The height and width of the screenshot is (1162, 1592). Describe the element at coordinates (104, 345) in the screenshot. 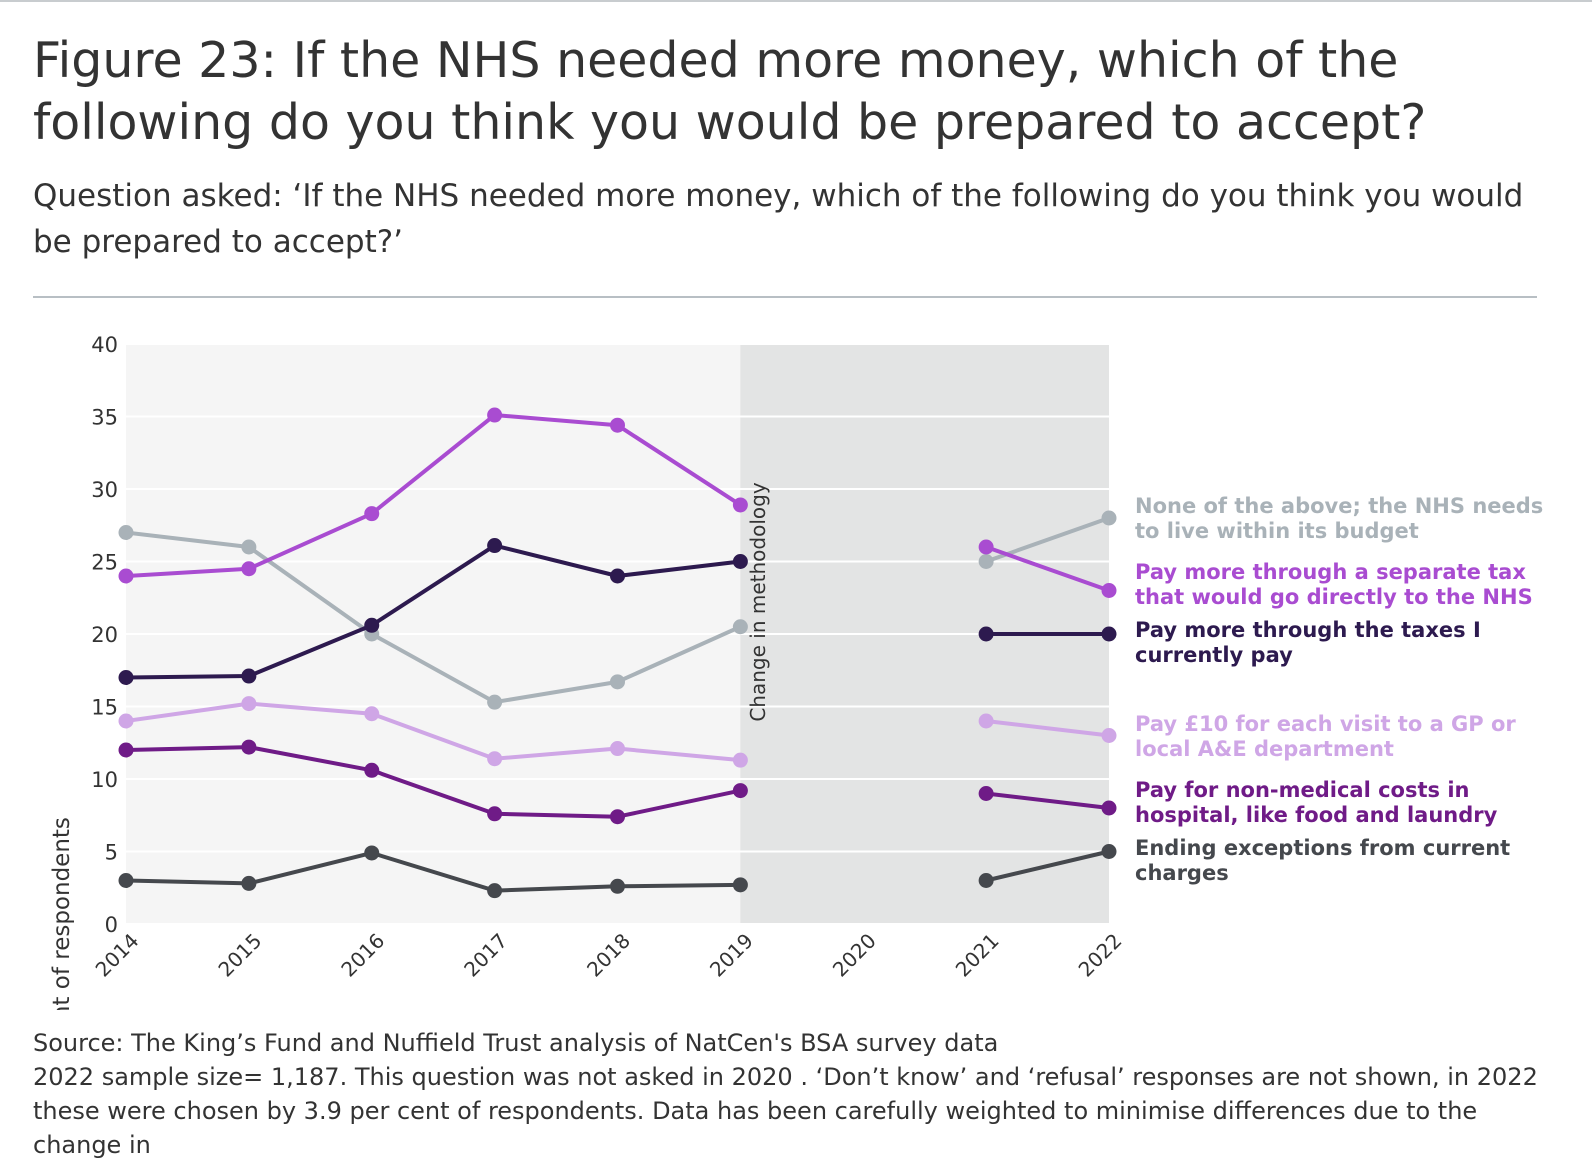

I see `y-tick-label: 40` at that location.